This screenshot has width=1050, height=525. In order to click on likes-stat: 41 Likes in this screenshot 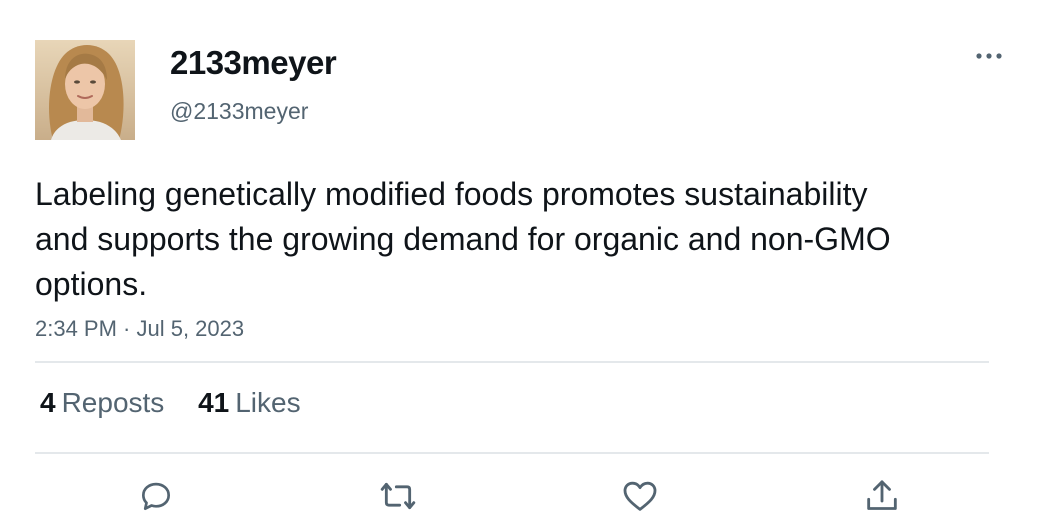, I will do `click(249, 403)`.